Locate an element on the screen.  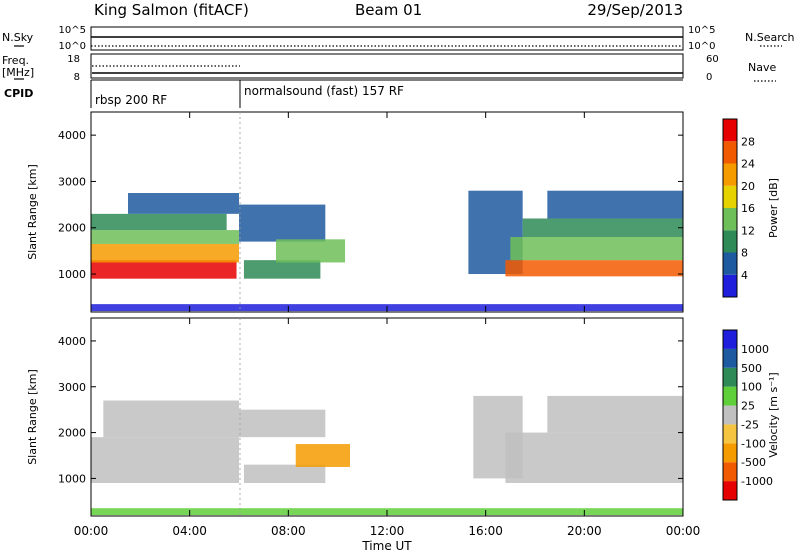
cpid-label: CPID is located at coordinates (18, 93).